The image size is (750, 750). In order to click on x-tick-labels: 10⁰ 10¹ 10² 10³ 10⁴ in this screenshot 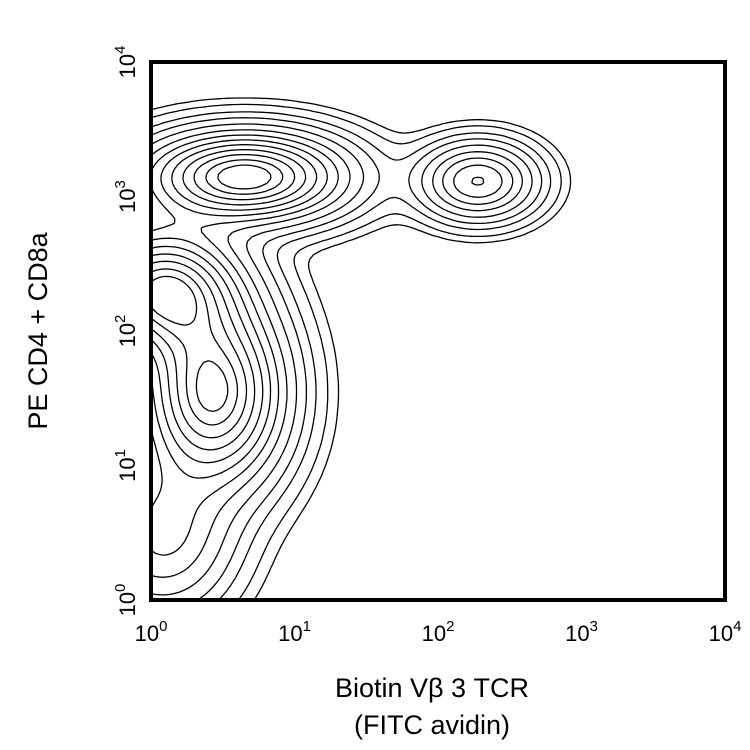, I will do `click(438, 632)`.